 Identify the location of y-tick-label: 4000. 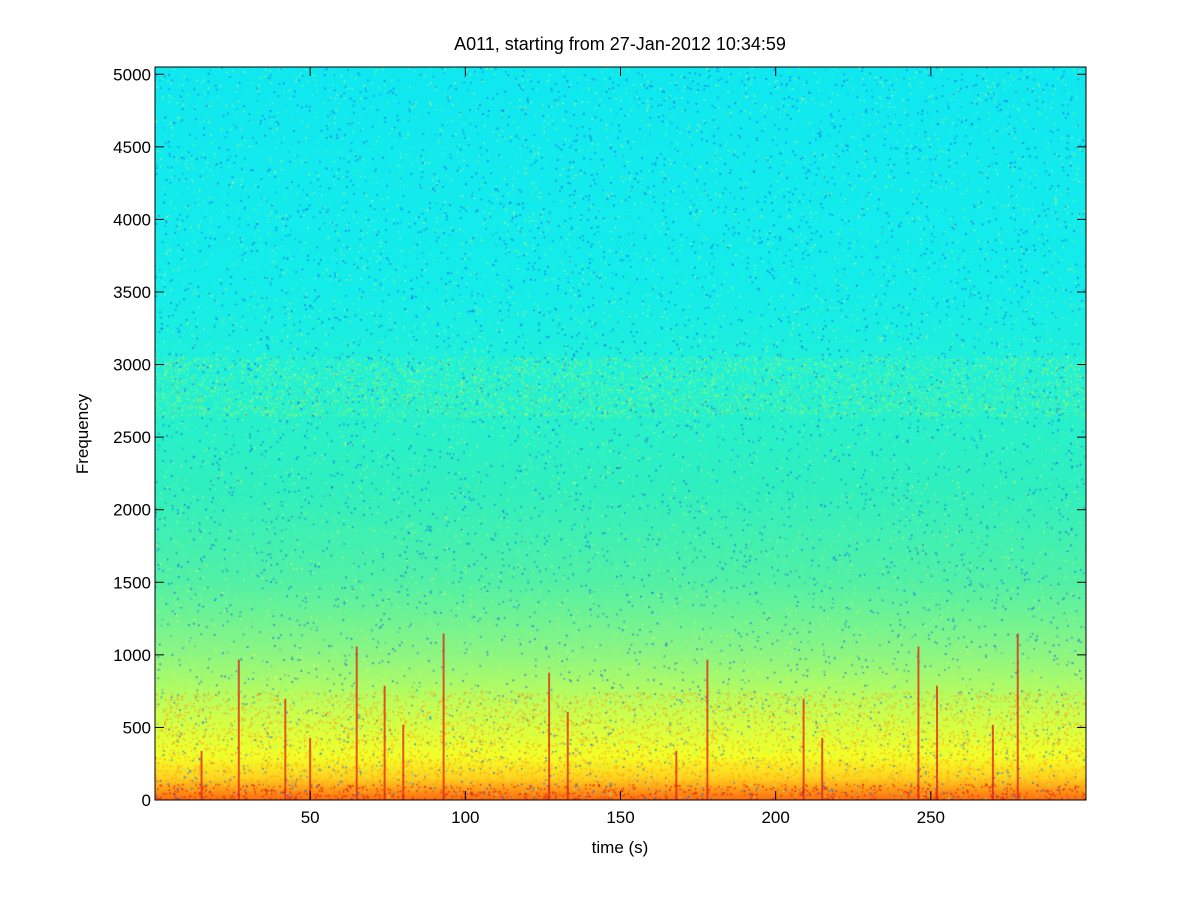
(132, 219).